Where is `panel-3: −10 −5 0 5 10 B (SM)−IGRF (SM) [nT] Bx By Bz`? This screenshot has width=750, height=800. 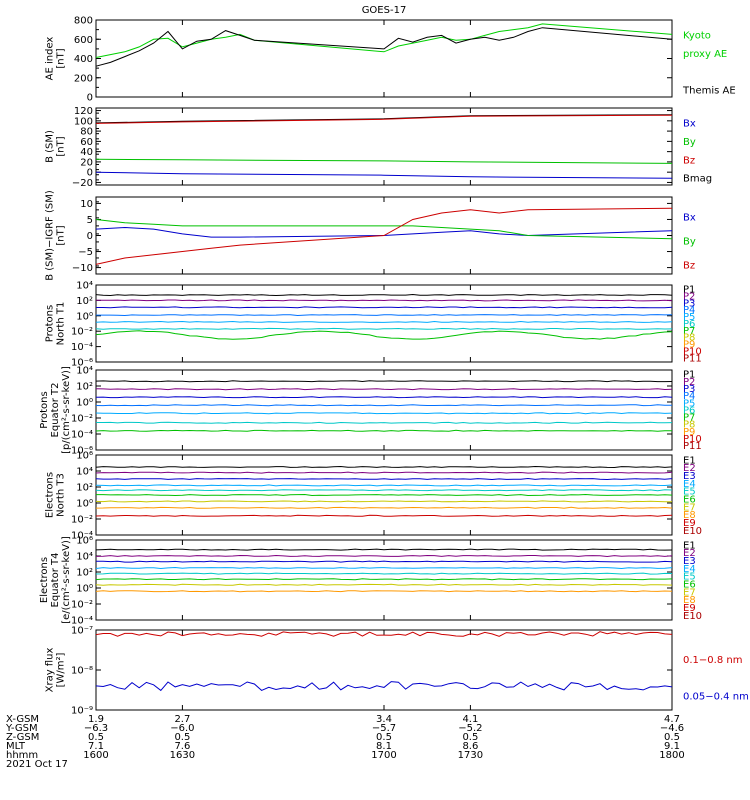 panel-3: −10 −5 0 5 10 B (SM)−IGRF (SM) [nT] Bx By Bz is located at coordinates (370, 235).